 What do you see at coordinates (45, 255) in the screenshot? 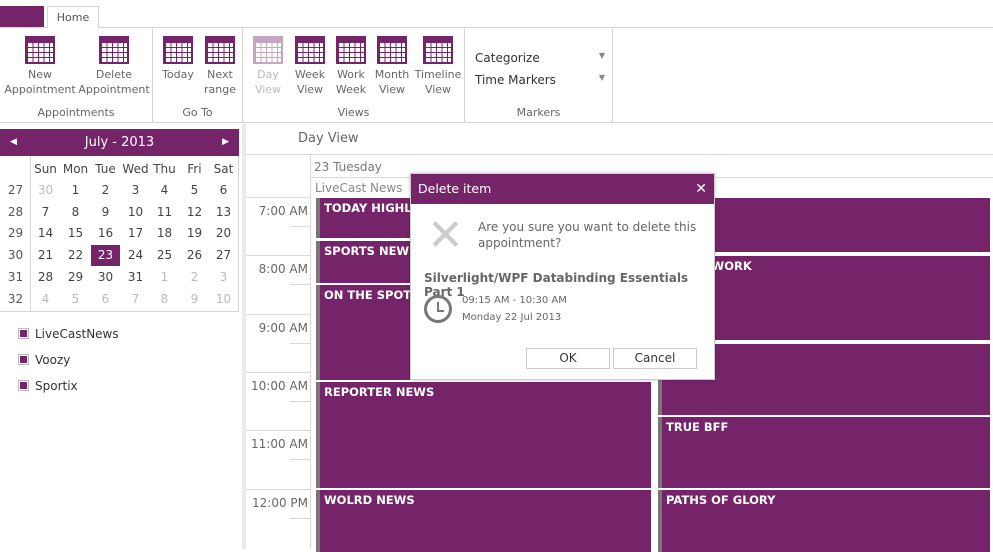
I see `calendar-day: 21` at bounding box center [45, 255].